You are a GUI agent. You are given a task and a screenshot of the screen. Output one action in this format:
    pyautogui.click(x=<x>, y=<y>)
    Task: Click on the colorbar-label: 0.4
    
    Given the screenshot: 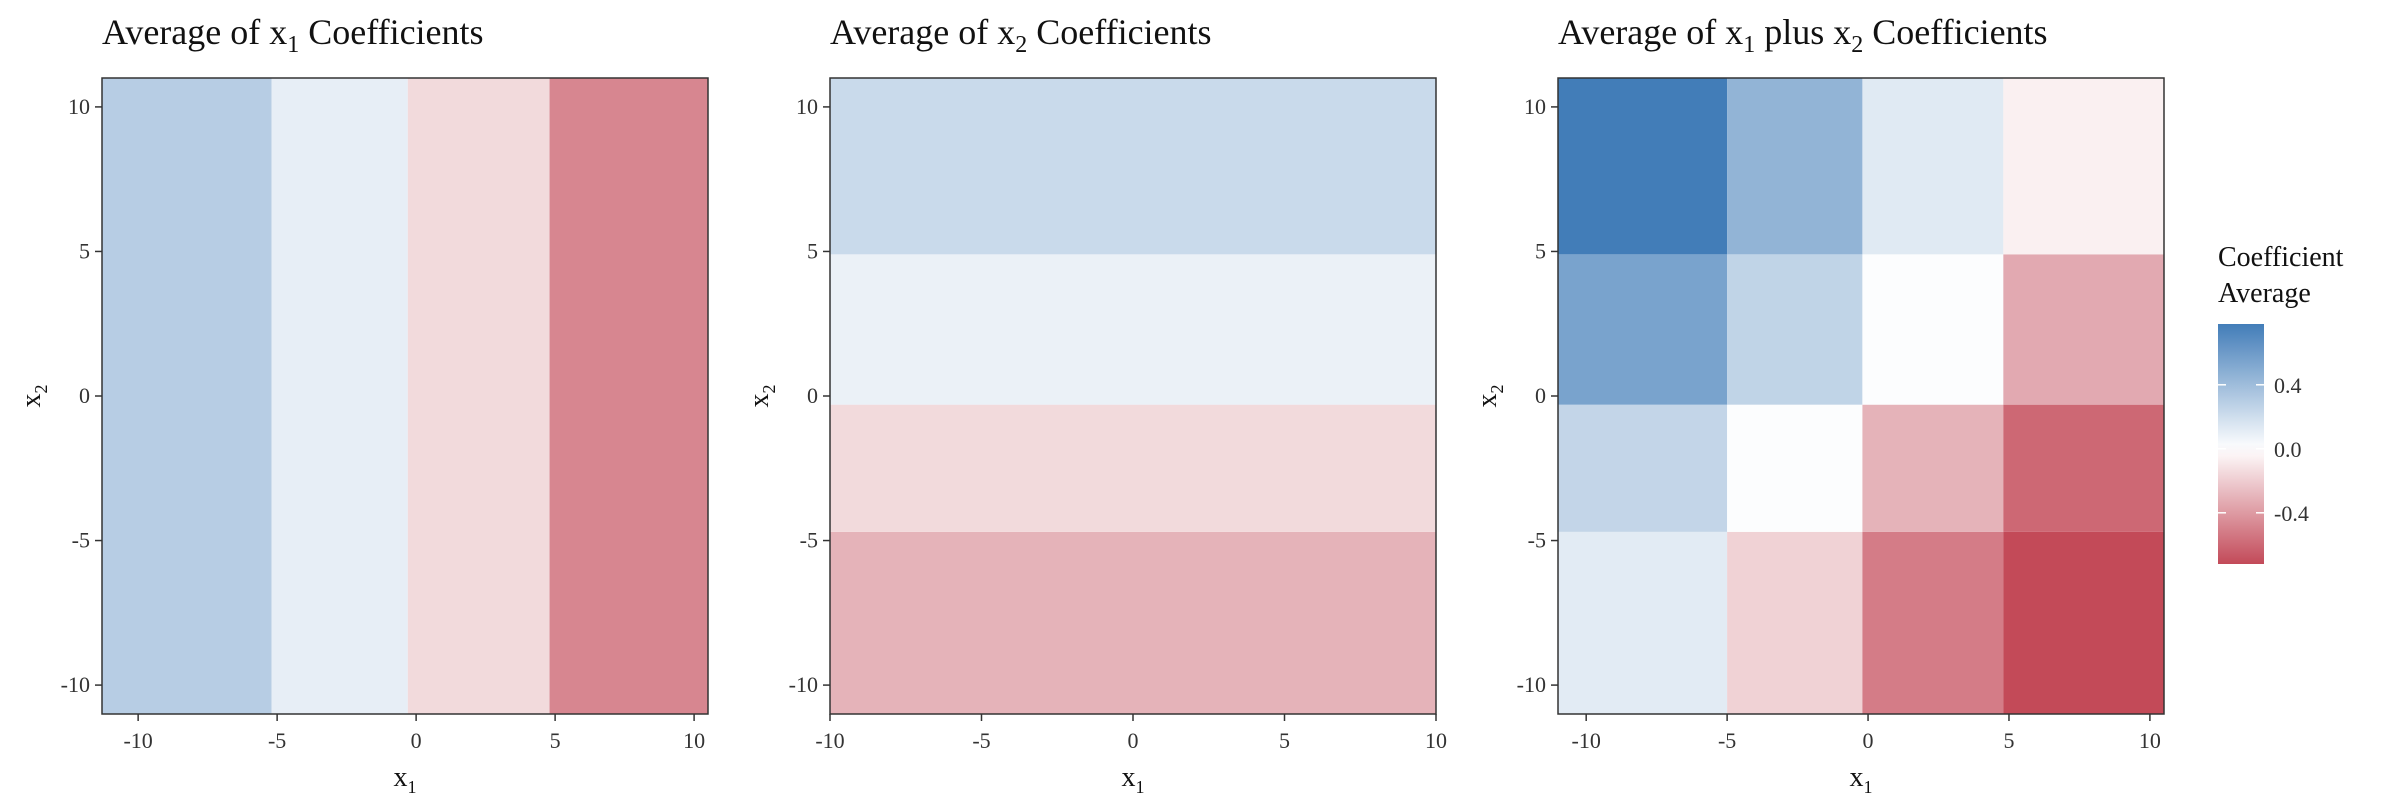 What is the action you would take?
    pyautogui.click(x=2288, y=385)
    